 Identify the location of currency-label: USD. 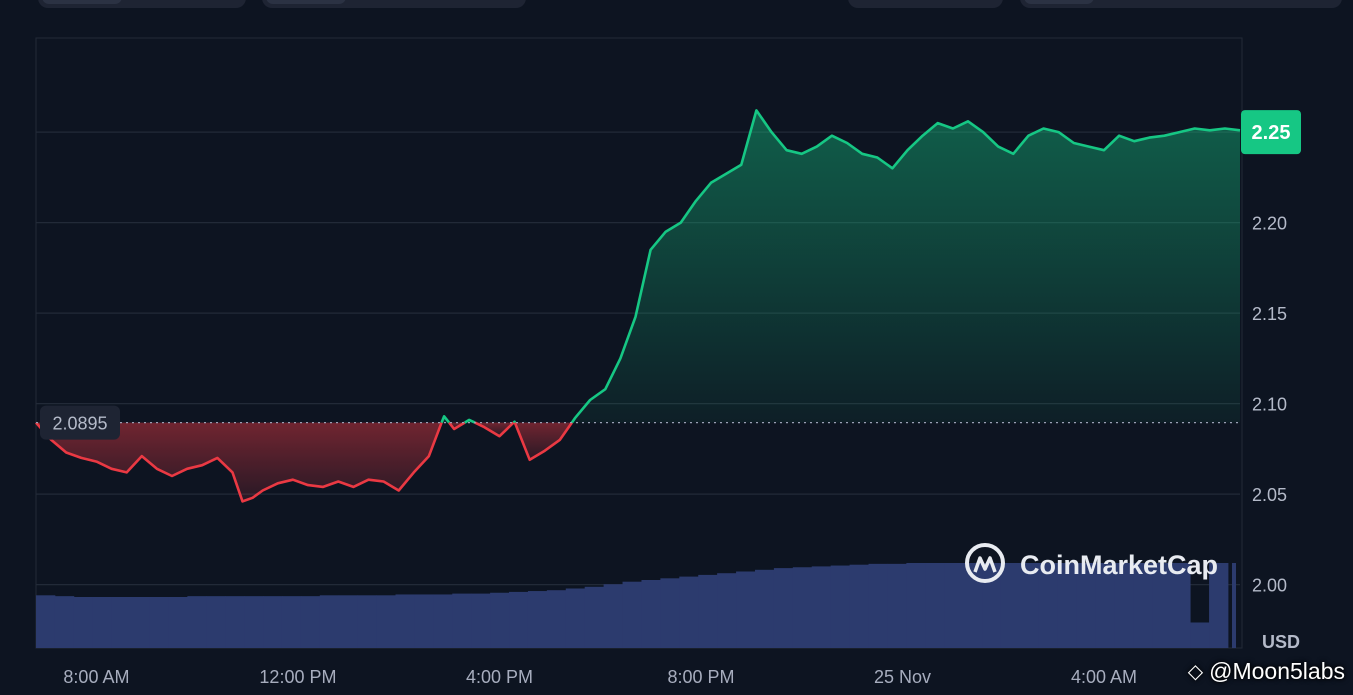
(1281, 642).